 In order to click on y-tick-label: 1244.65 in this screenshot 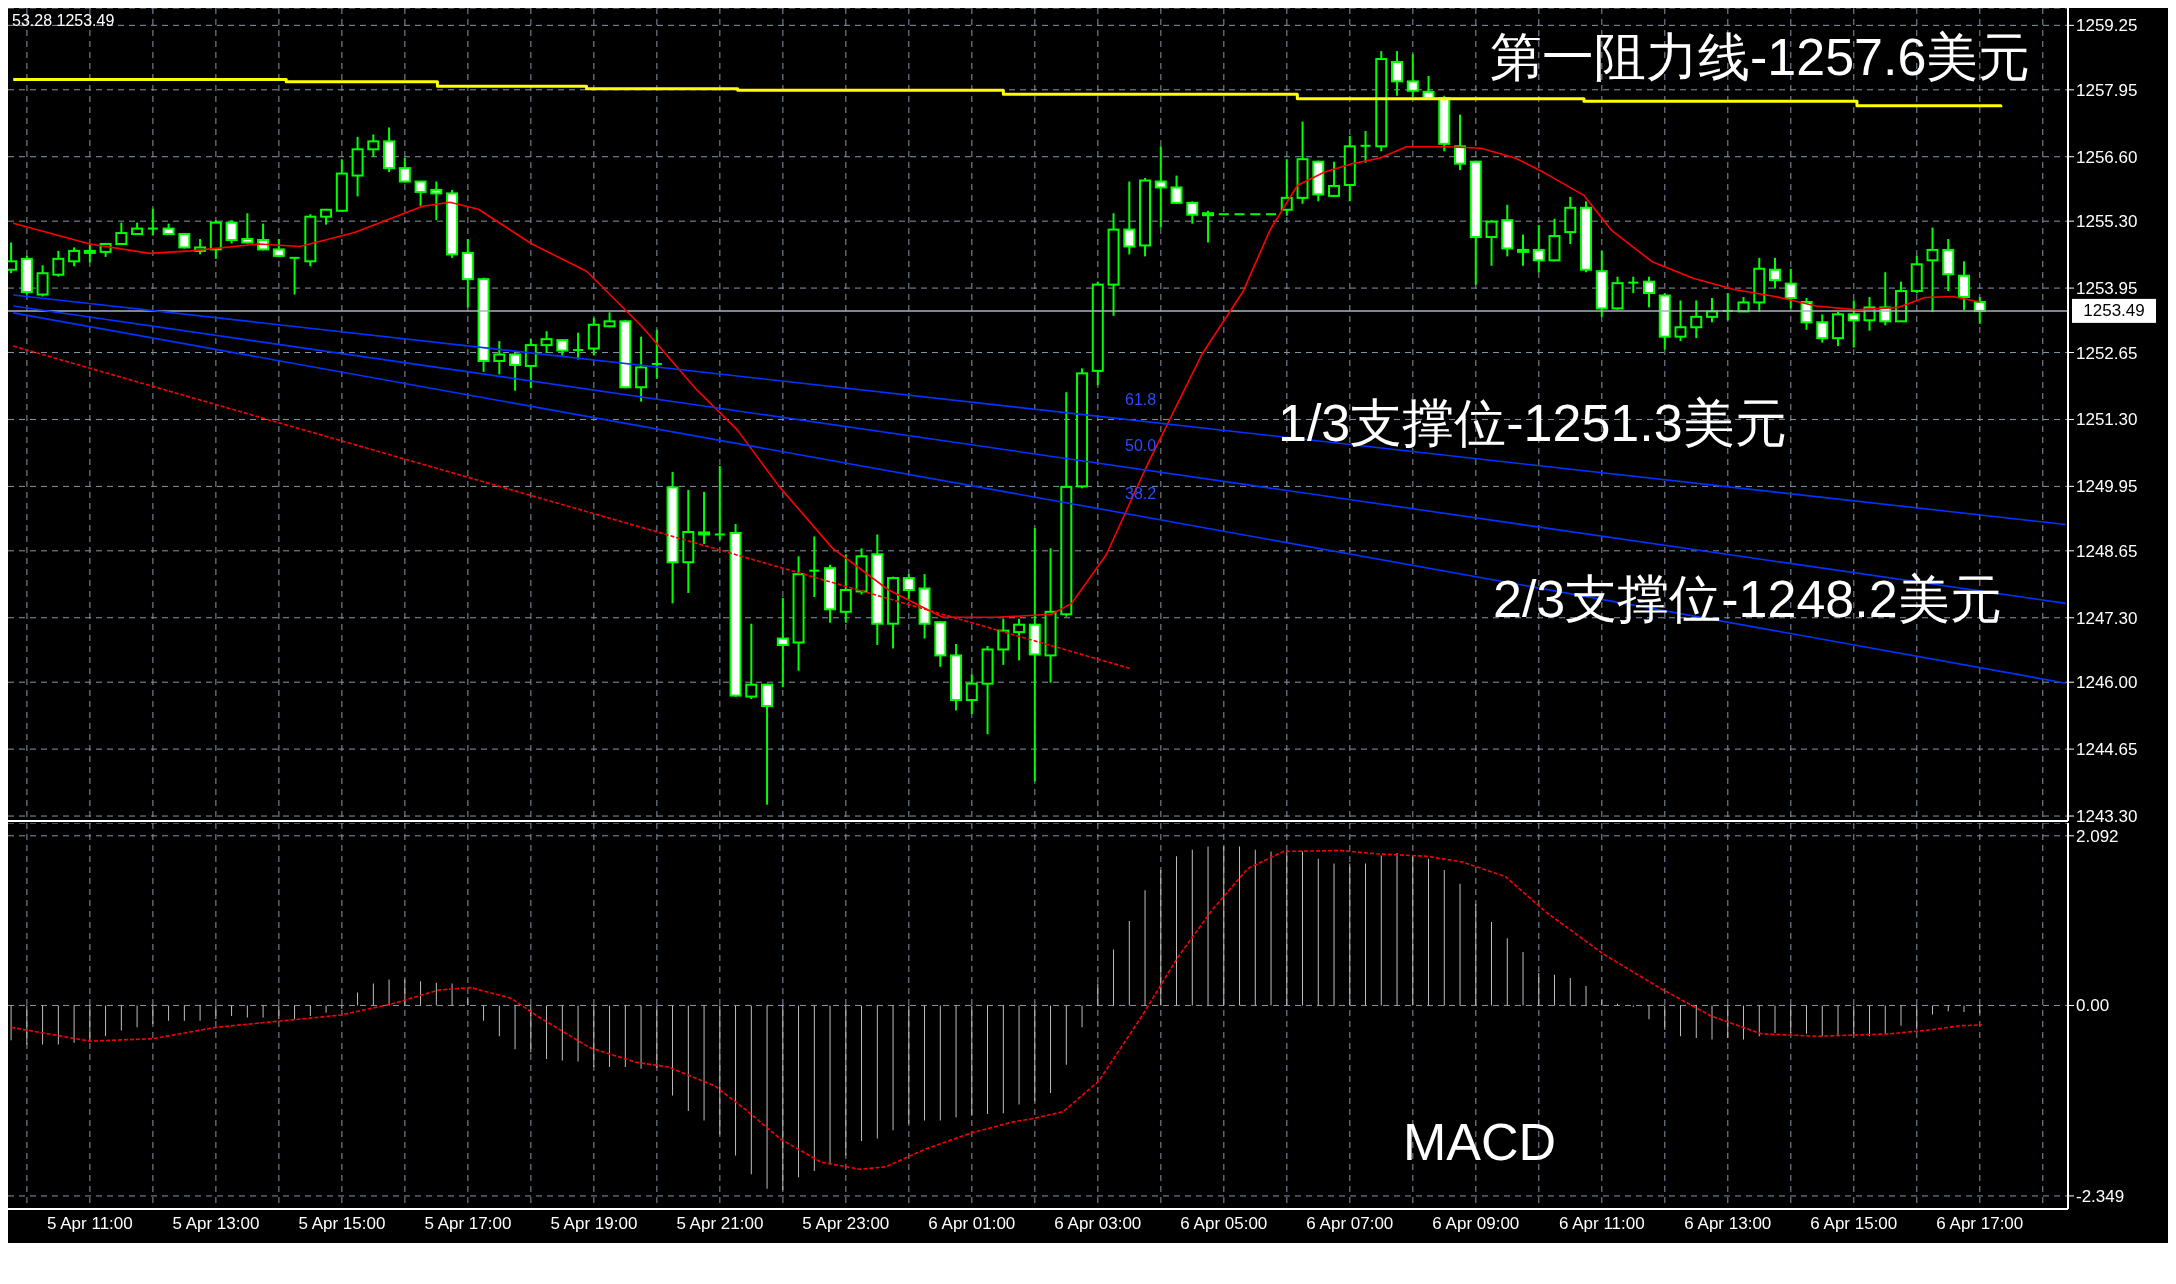, I will do `click(2107, 750)`.